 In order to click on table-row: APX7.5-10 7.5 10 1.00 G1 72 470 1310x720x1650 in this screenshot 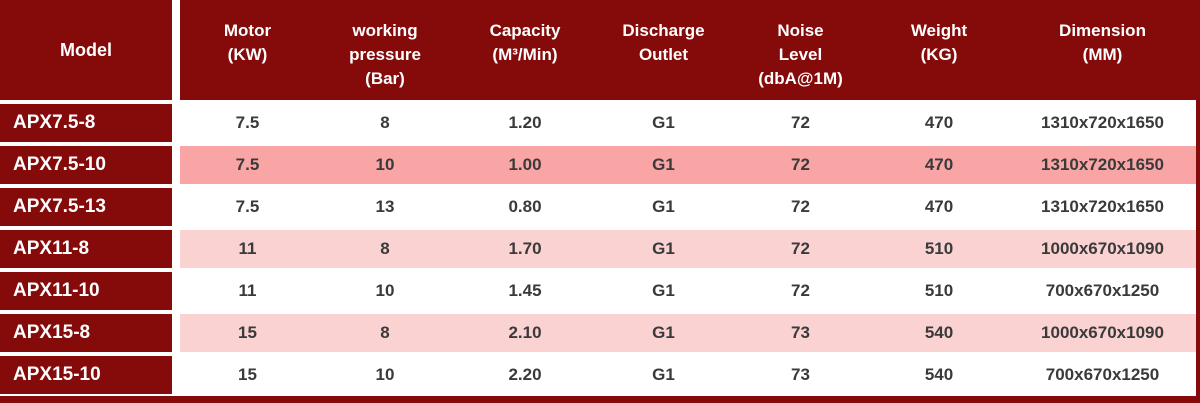, I will do `click(600, 165)`.